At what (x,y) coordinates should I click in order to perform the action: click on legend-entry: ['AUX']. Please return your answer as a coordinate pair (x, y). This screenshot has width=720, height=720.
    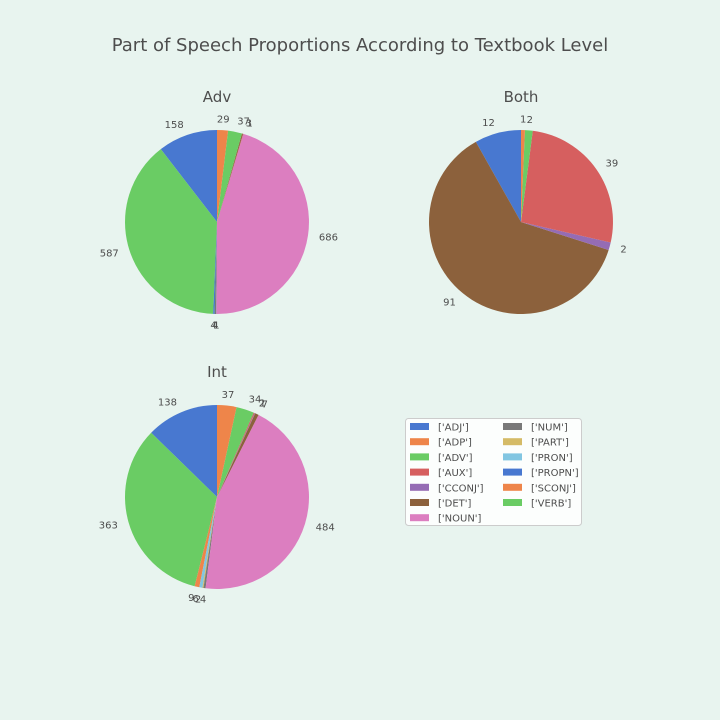
    Looking at the image, I should click on (441, 473).